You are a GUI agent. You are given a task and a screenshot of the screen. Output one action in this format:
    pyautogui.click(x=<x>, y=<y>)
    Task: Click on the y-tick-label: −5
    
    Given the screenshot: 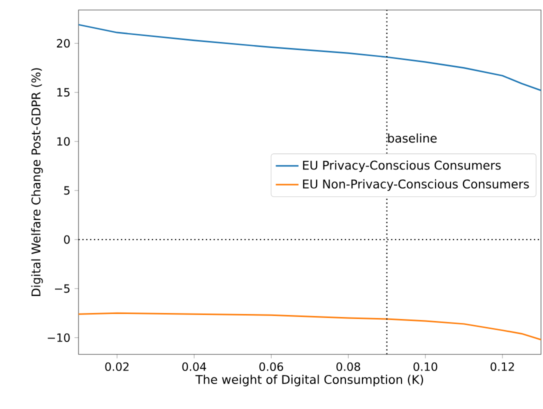 What is the action you would take?
    pyautogui.click(x=62, y=288)
    